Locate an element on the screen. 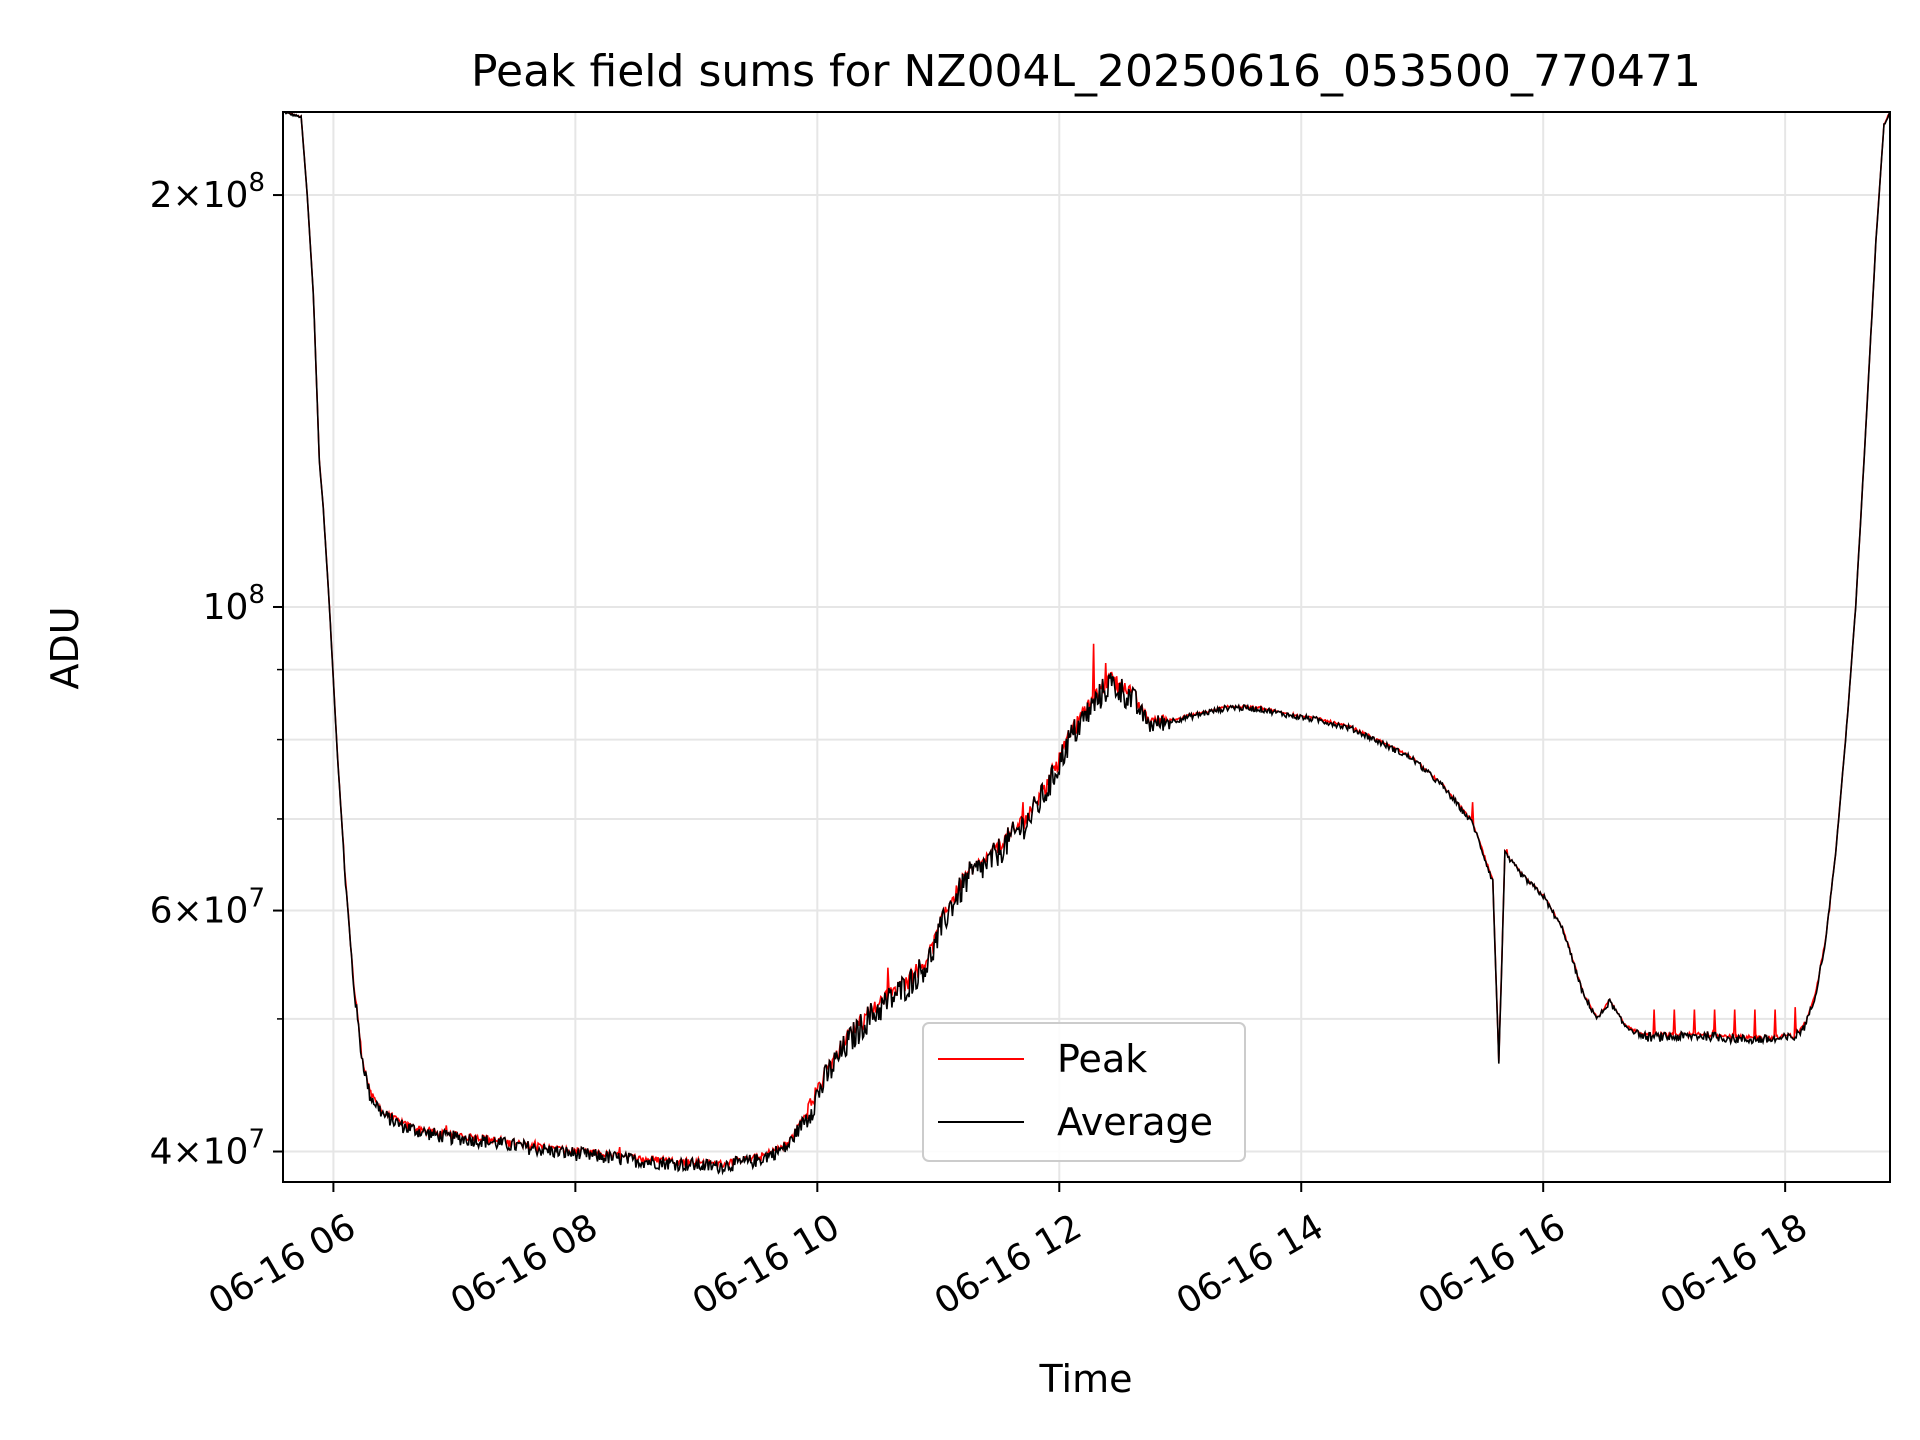 The width and height of the screenshot is (1920, 1440). legend: Peak Average is located at coordinates (1084, 1092).